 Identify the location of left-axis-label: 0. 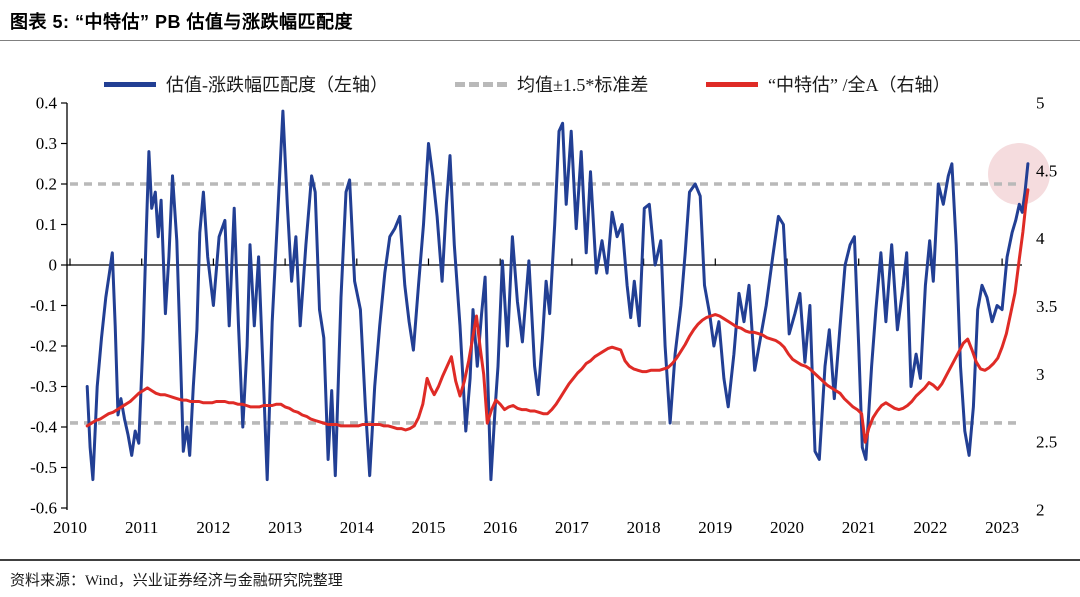
(53, 265).